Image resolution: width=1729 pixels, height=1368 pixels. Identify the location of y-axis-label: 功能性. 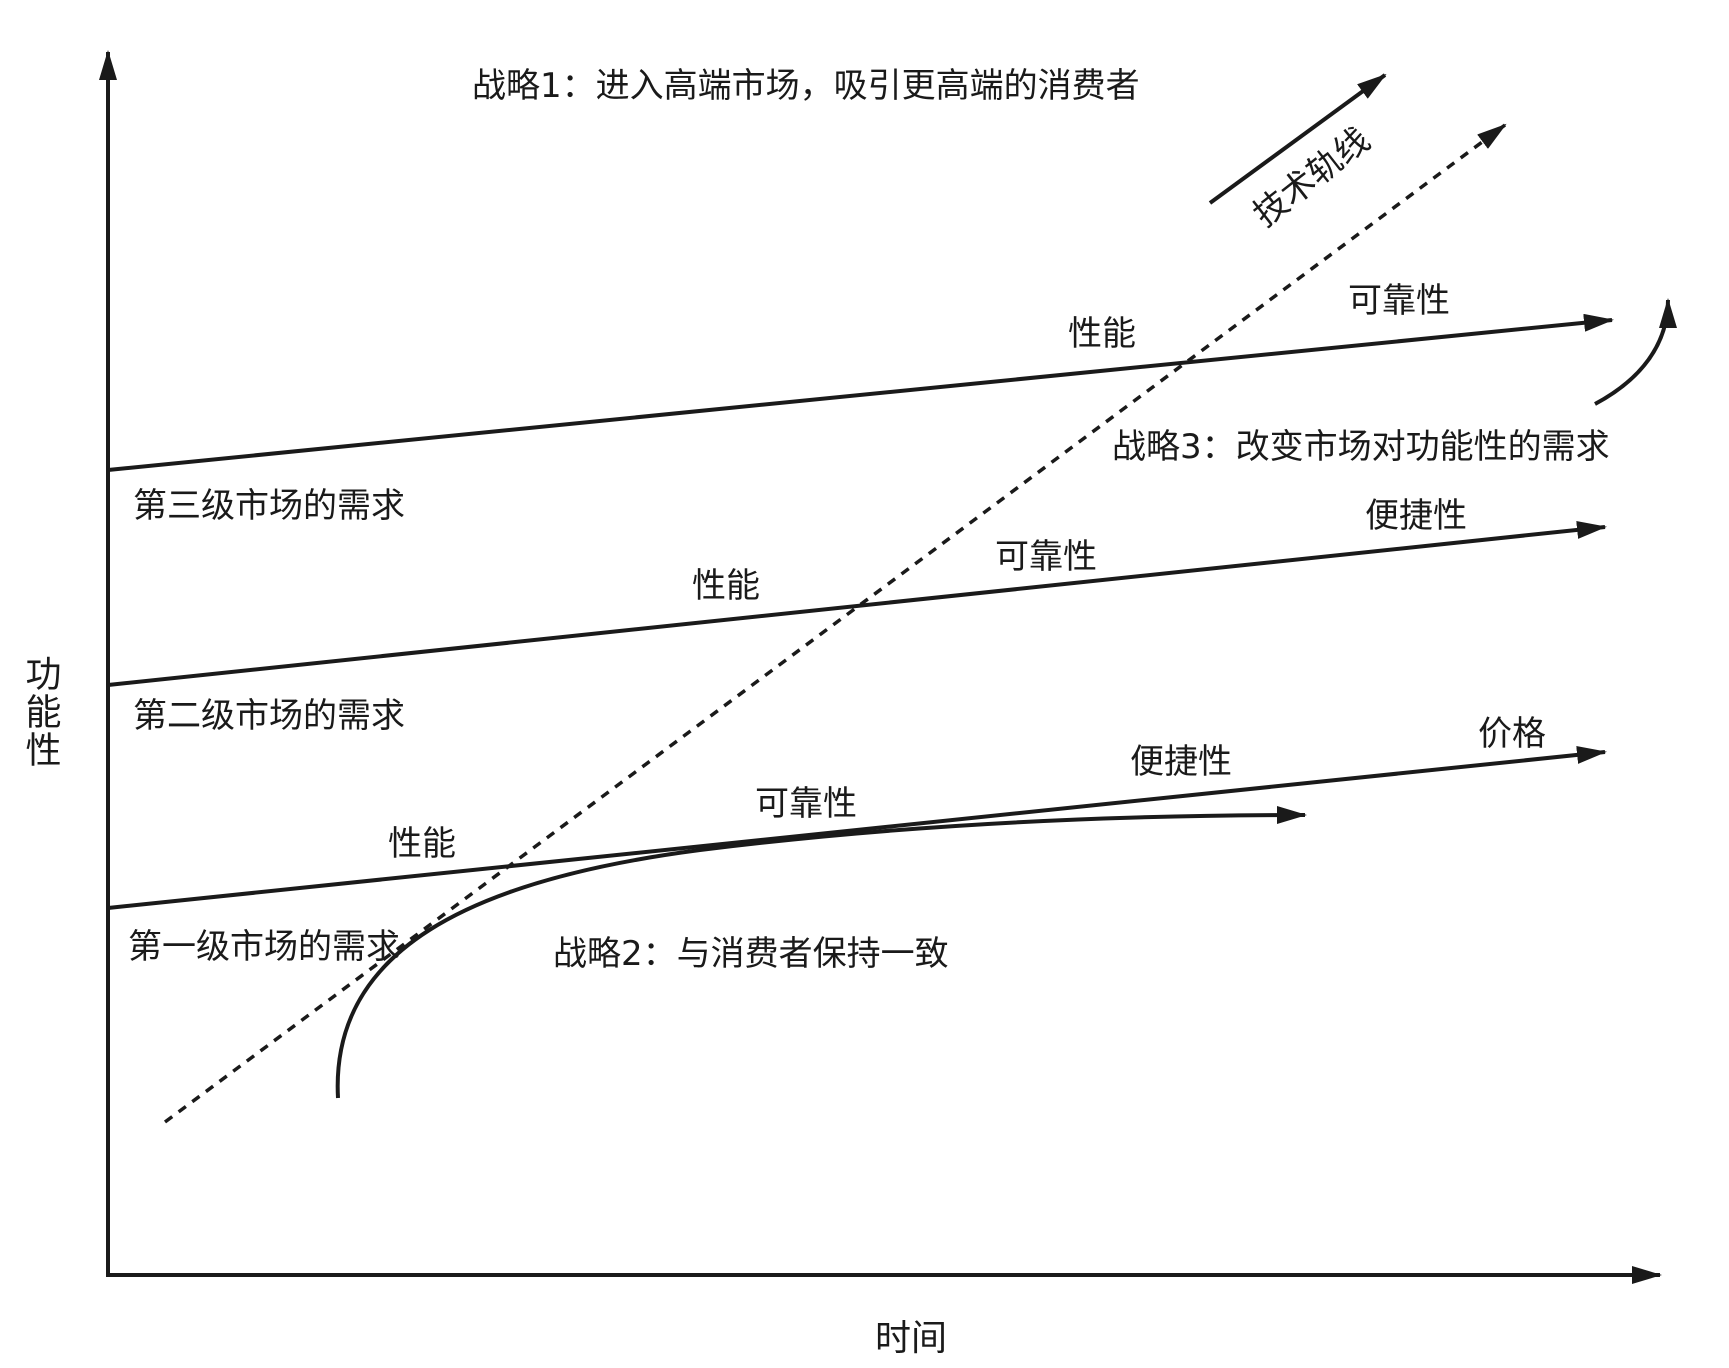
(40, 712).